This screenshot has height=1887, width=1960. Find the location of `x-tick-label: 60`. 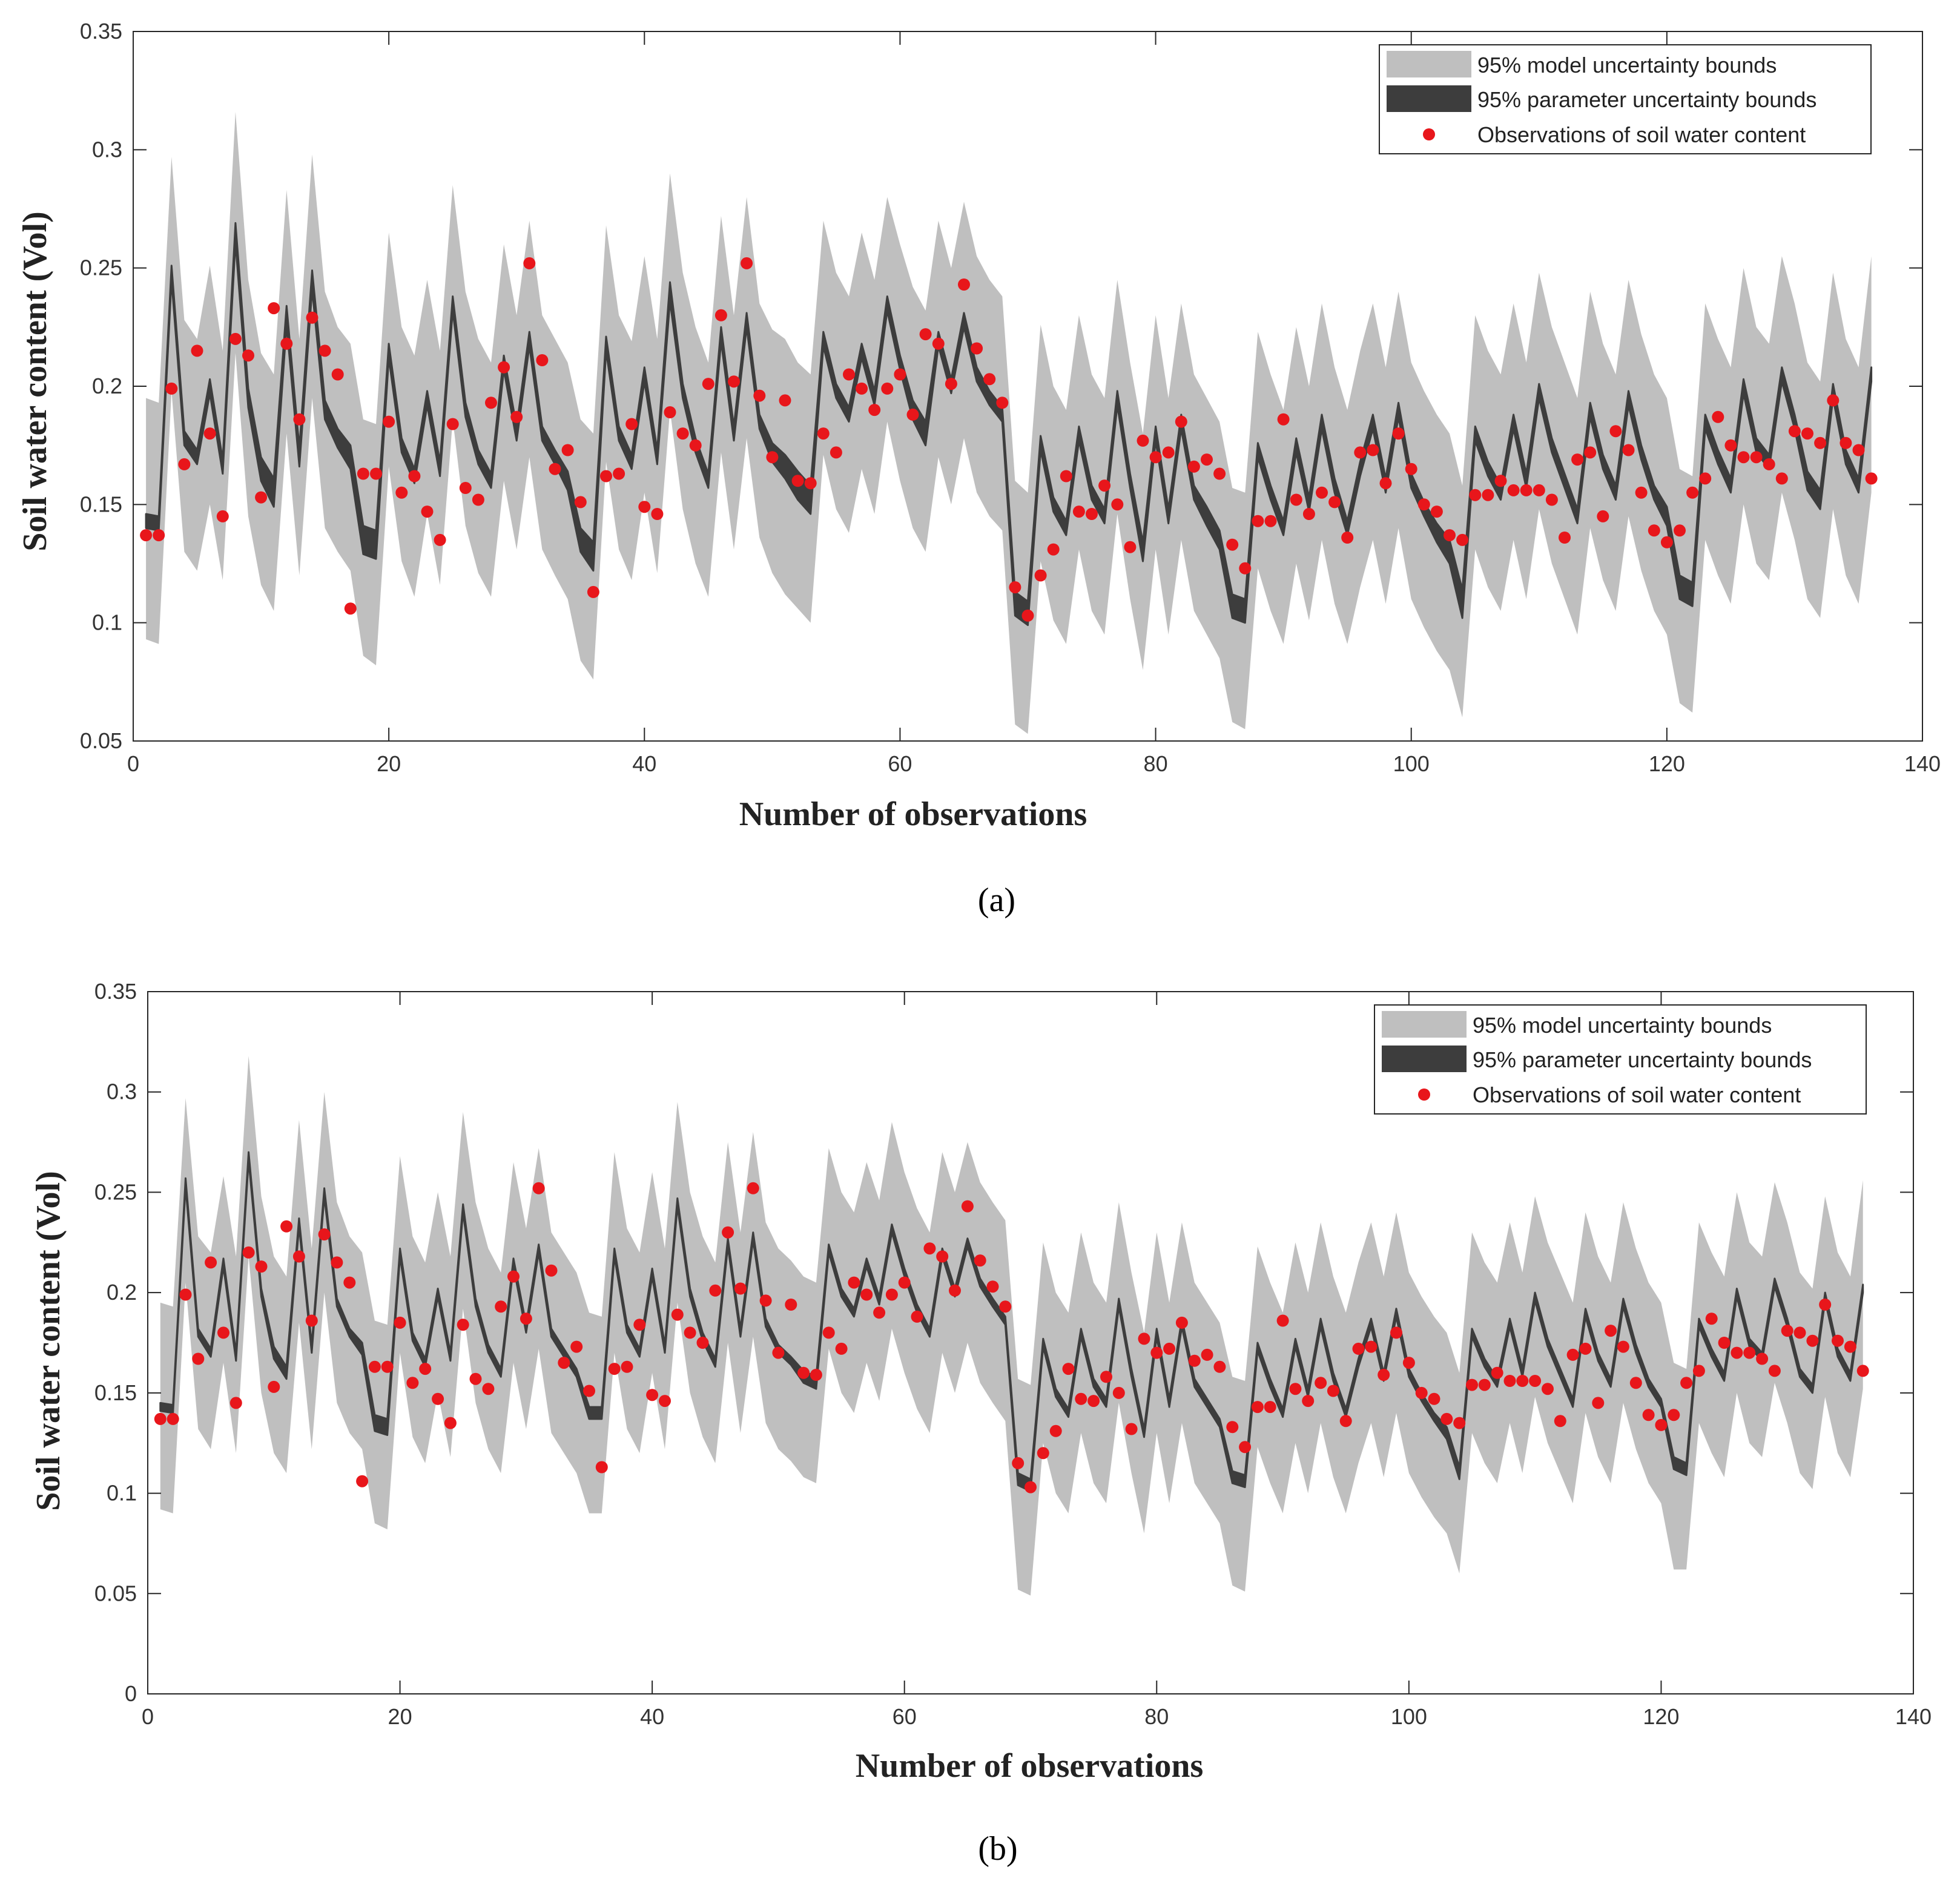

x-tick-label: 60 is located at coordinates (900, 764).